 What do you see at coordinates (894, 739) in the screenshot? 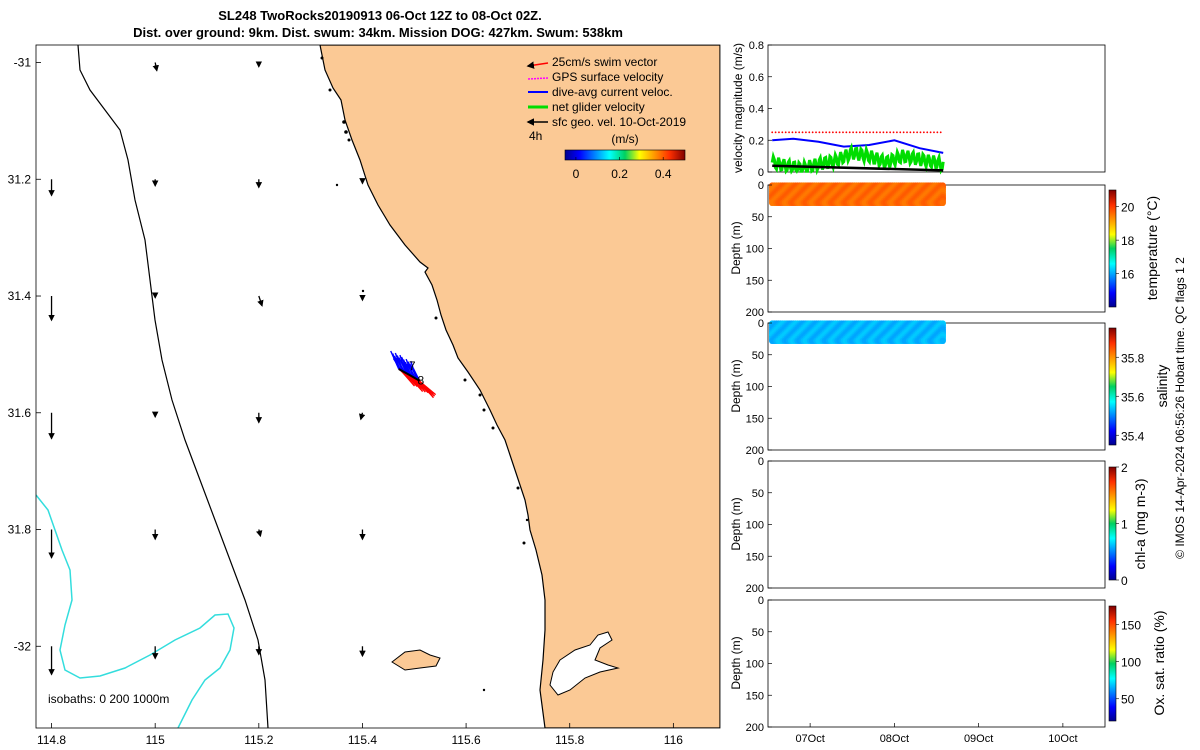
I see `date-tick-label: 08Oct` at bounding box center [894, 739].